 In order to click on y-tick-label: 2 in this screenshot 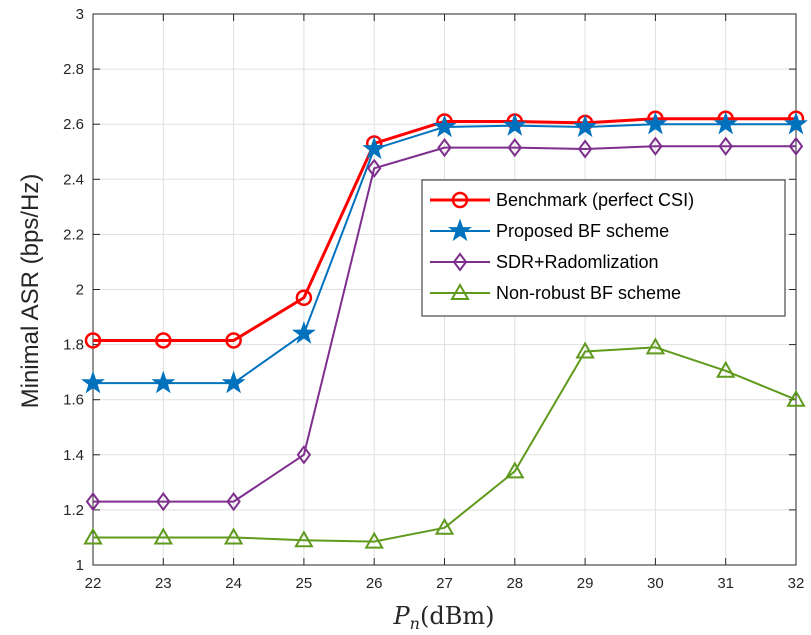, I will do `click(80, 290)`.